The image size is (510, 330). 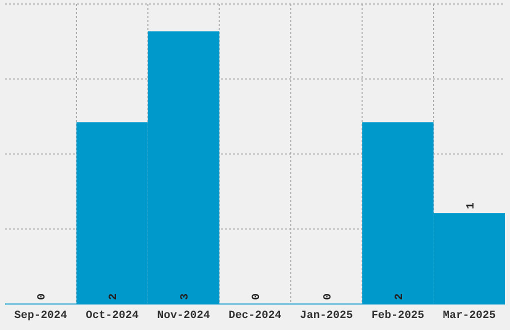 What do you see at coordinates (471, 206) in the screenshot?
I see `data-label: 1` at bounding box center [471, 206].